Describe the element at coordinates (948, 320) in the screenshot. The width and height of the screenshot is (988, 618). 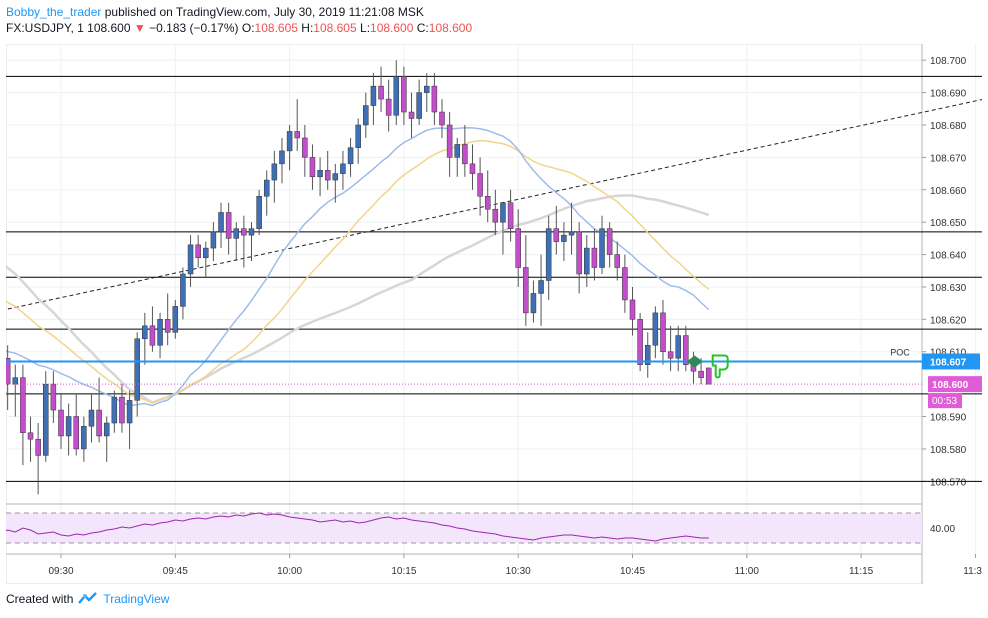
I see `price-tick-label: 108.620` at that location.